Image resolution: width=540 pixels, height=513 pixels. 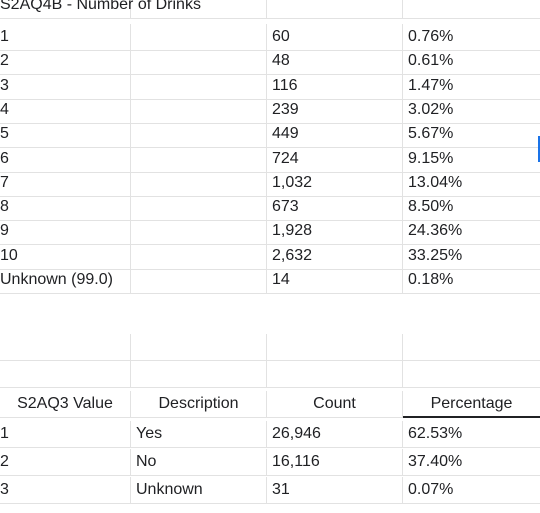 What do you see at coordinates (335, 182) in the screenshot?
I see `cell-count: 1,032` at bounding box center [335, 182].